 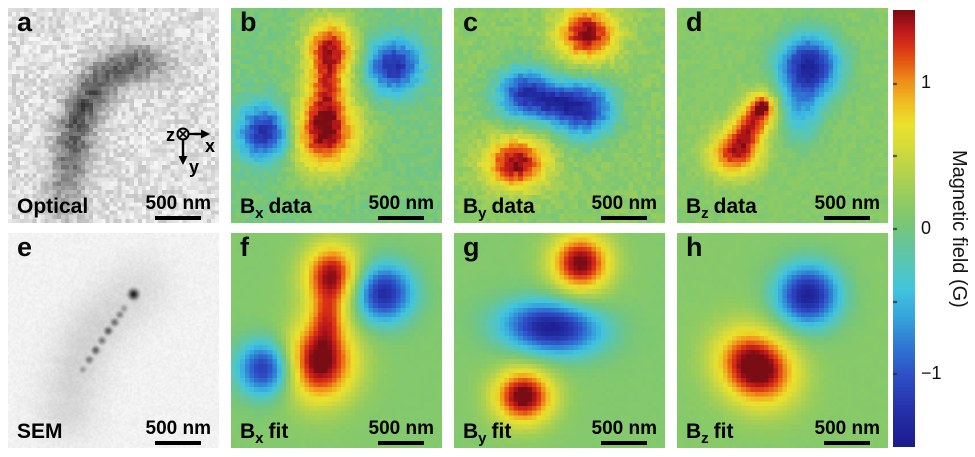 I want to click on optical-micrograph, so click(x=113, y=115).